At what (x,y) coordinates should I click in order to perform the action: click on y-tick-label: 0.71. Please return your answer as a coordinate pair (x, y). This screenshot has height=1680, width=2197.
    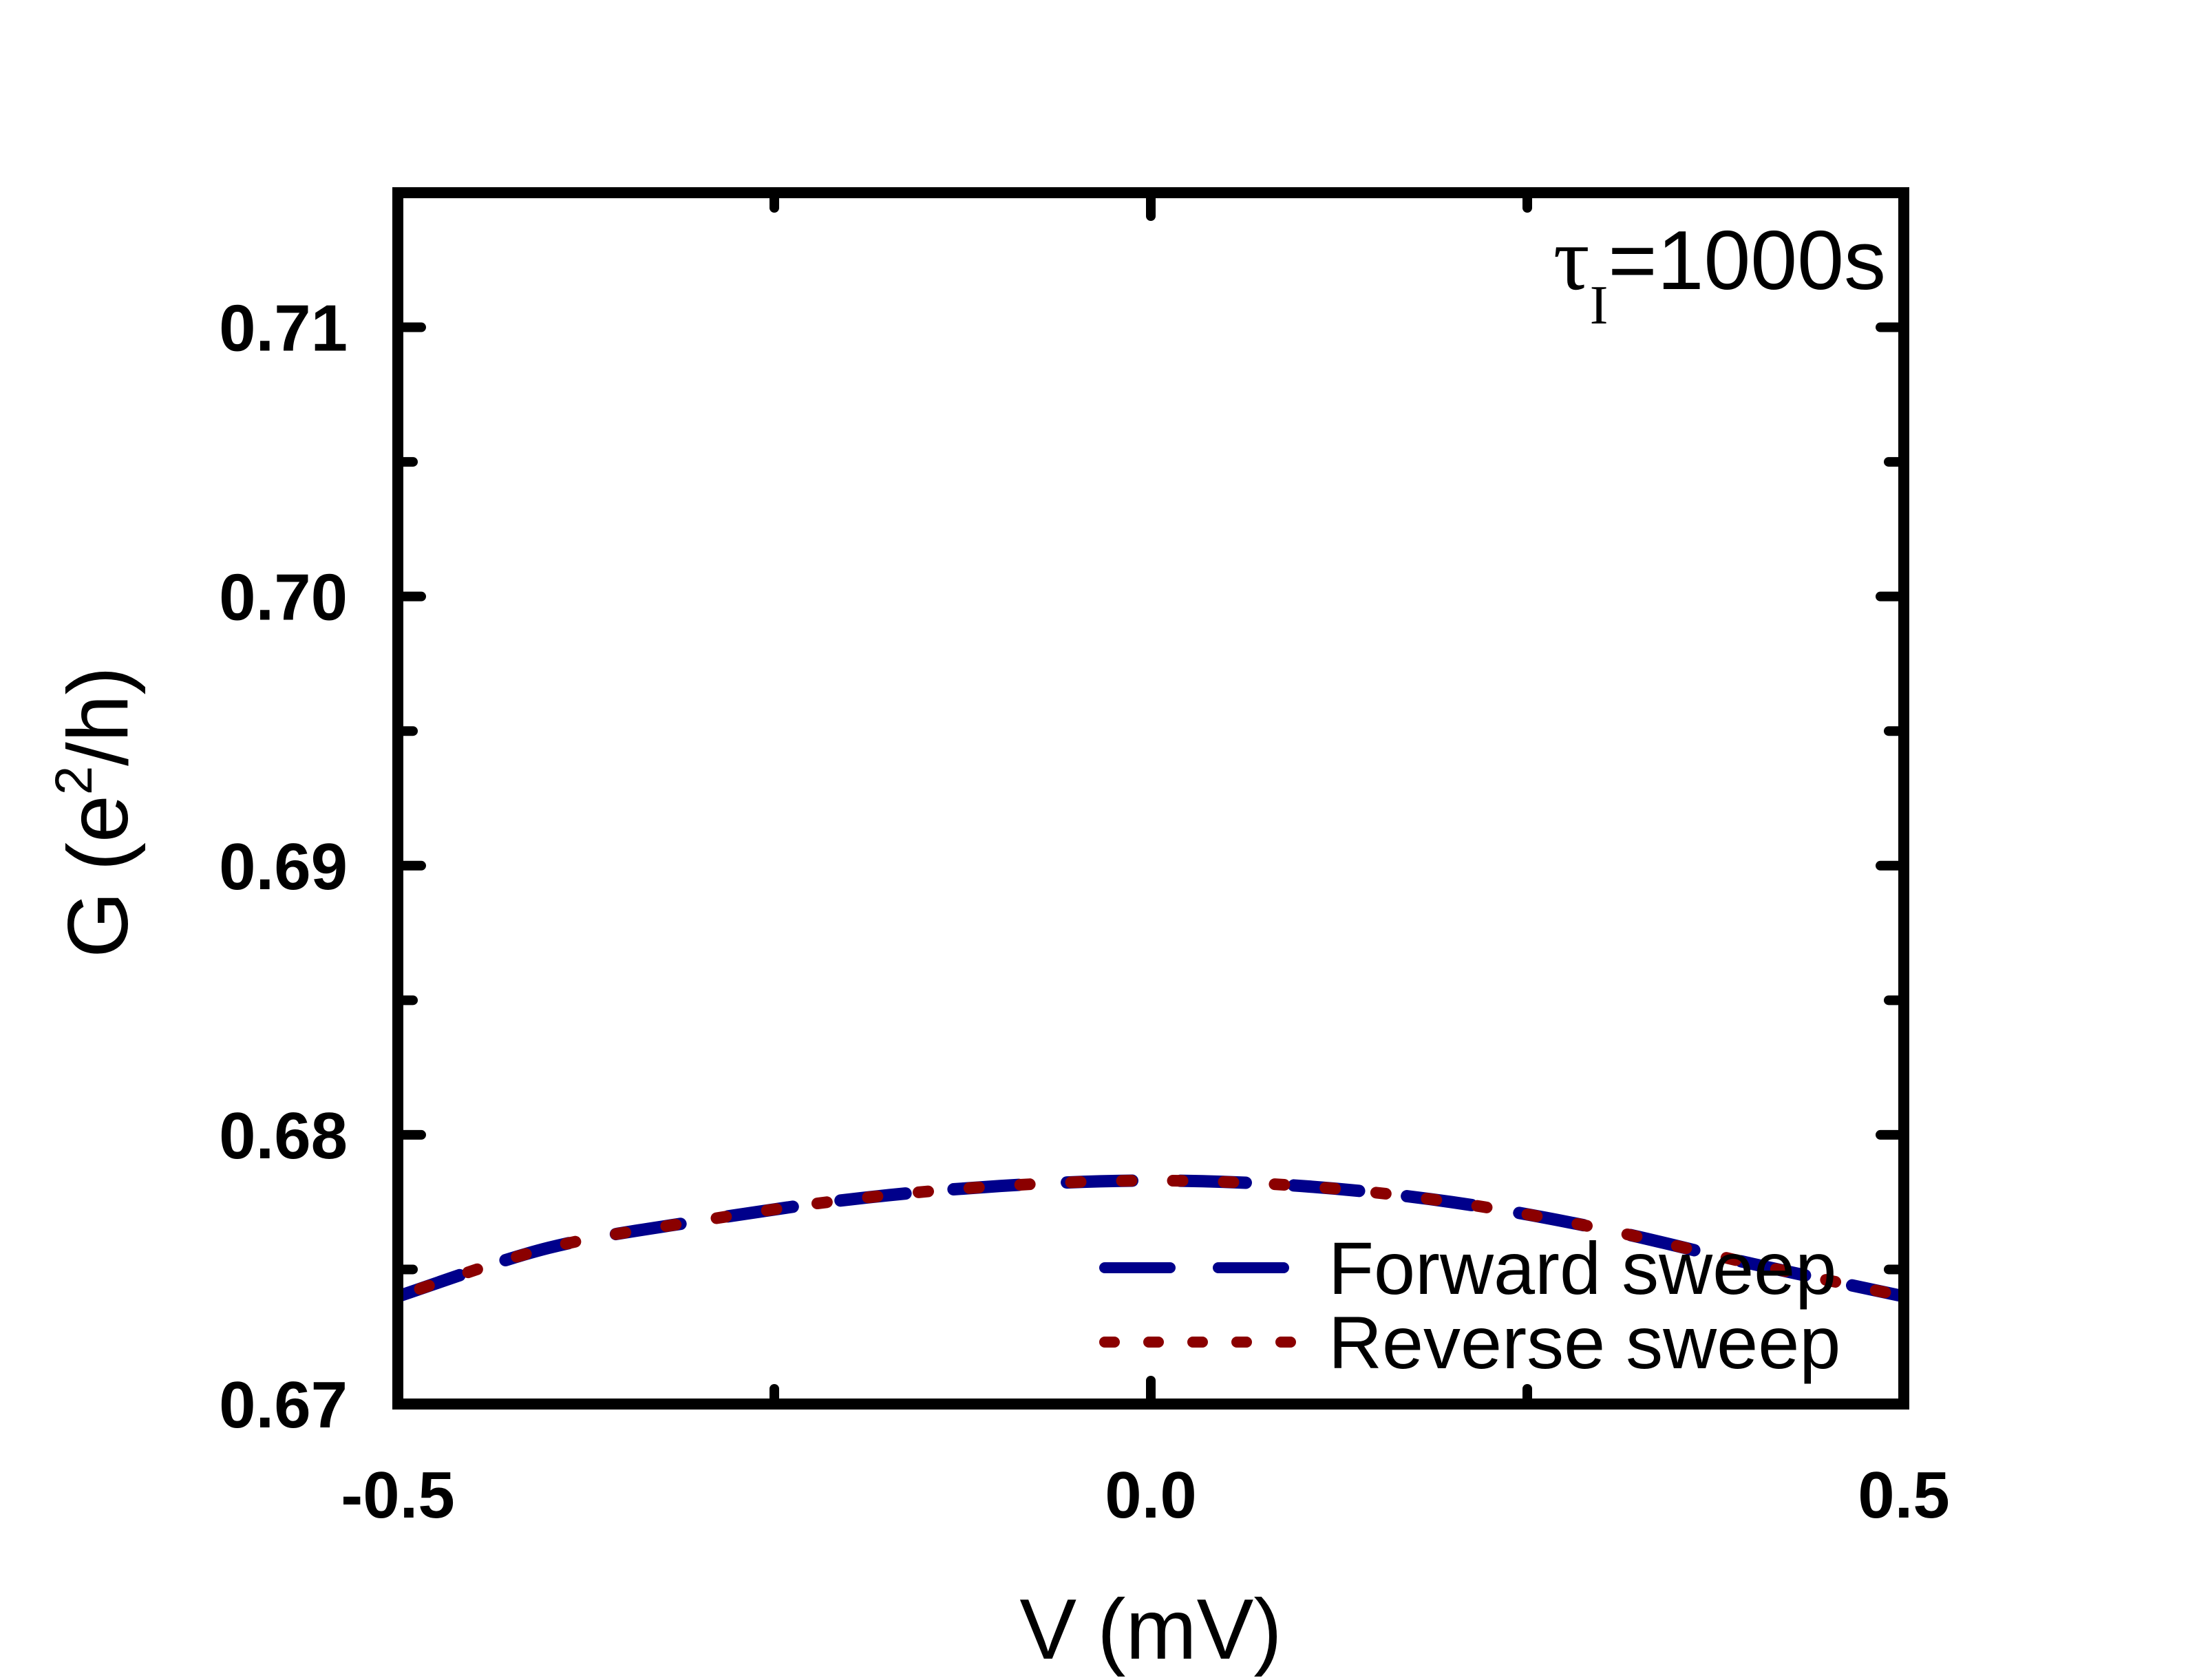
    Looking at the image, I should click on (283, 328).